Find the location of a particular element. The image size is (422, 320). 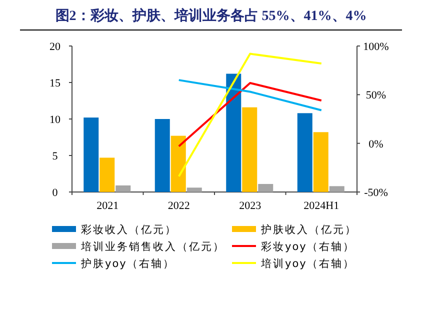

x-tick-label: 2023 is located at coordinates (250, 206).